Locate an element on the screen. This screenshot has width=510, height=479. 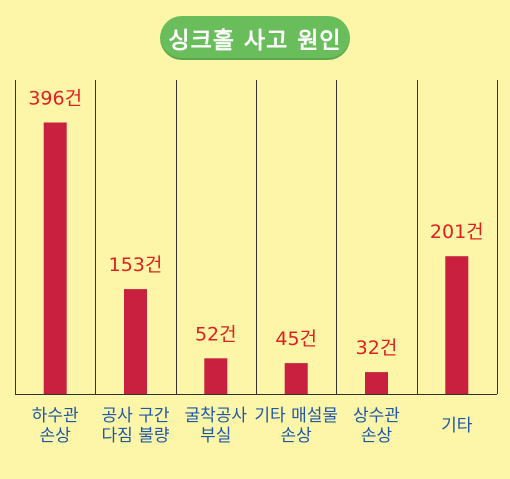
category-label: 기타 매설물 is located at coordinates (296, 416).